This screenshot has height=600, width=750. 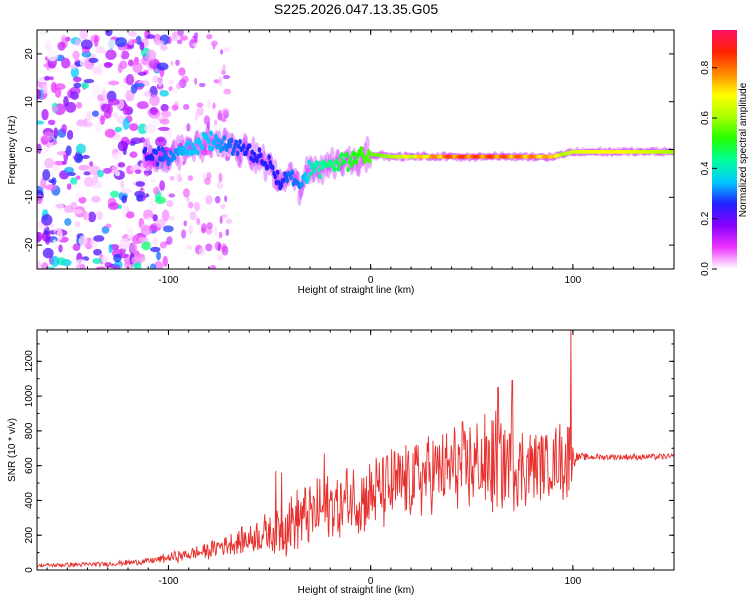 I want to click on colorbar-tick-label: 0.8, so click(x=705, y=67).